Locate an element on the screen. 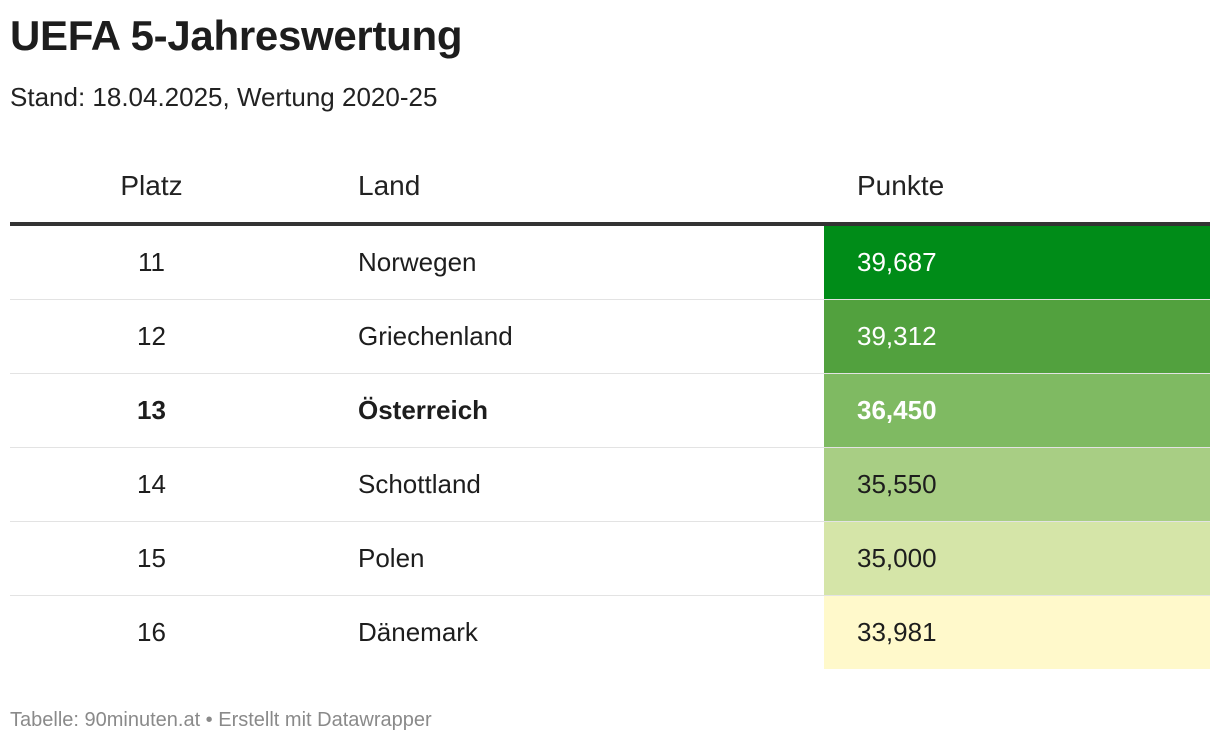 This screenshot has width=1220, height=744. table-row: 13 Österreich 36,450 is located at coordinates (610, 411).